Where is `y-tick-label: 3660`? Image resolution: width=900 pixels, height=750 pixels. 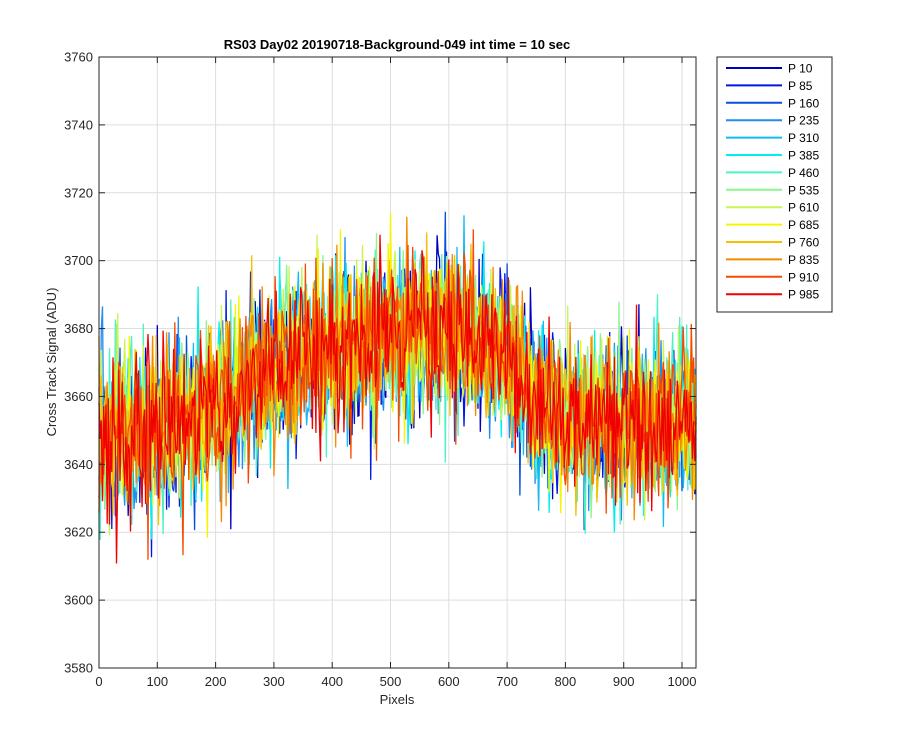 y-tick-label: 3660 is located at coordinates (78, 396).